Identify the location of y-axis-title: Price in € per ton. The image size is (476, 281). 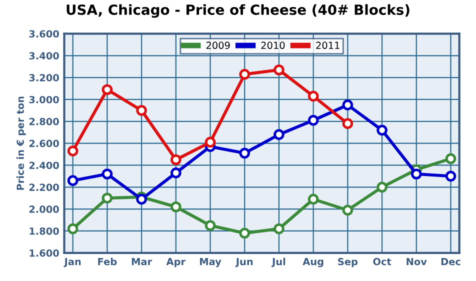
(21, 143).